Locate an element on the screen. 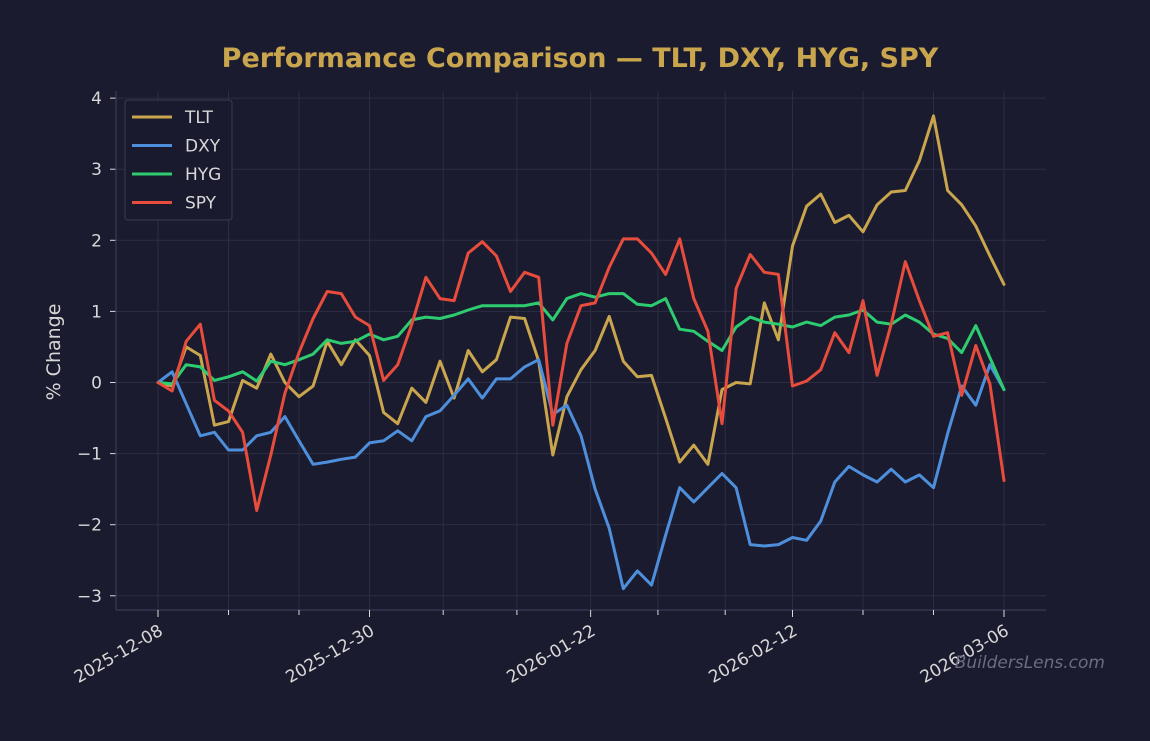 The height and width of the screenshot is (741, 1150). y-tick-label: 0 is located at coordinates (96, 383).